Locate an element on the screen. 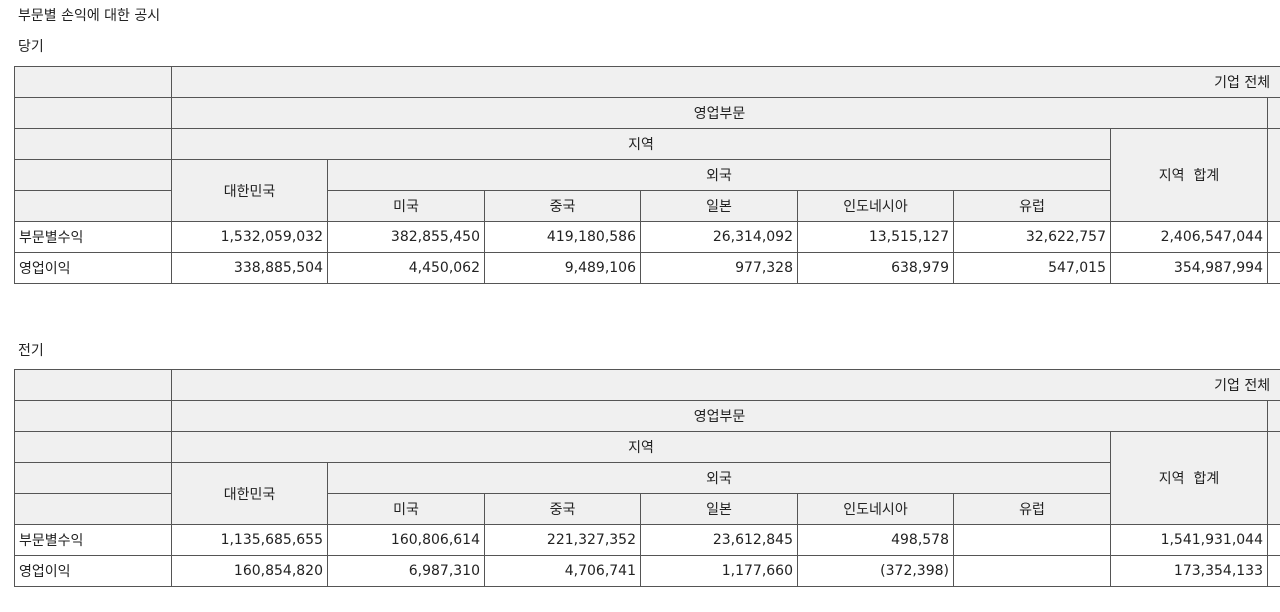 The width and height of the screenshot is (1280, 612). value-cell: 382,855,450 is located at coordinates (406, 237).